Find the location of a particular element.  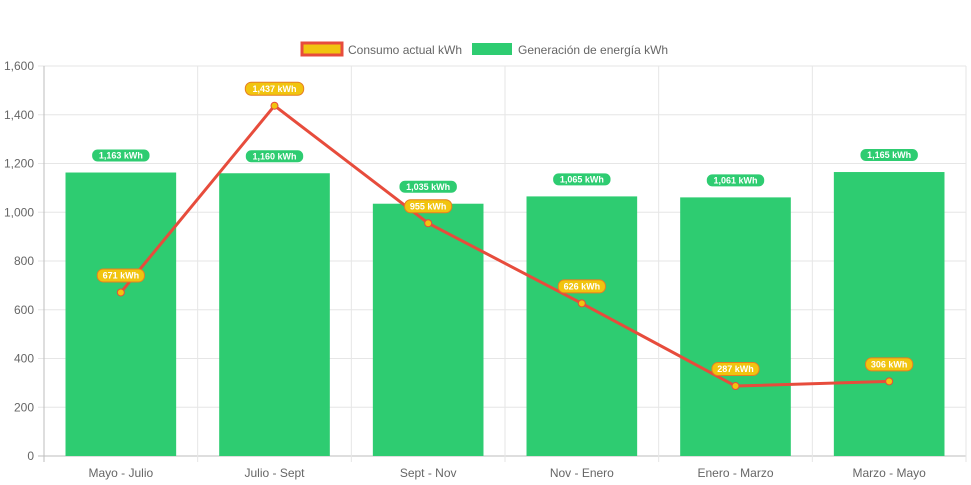

y-tick-label: 1,400 is located at coordinates (19, 115).